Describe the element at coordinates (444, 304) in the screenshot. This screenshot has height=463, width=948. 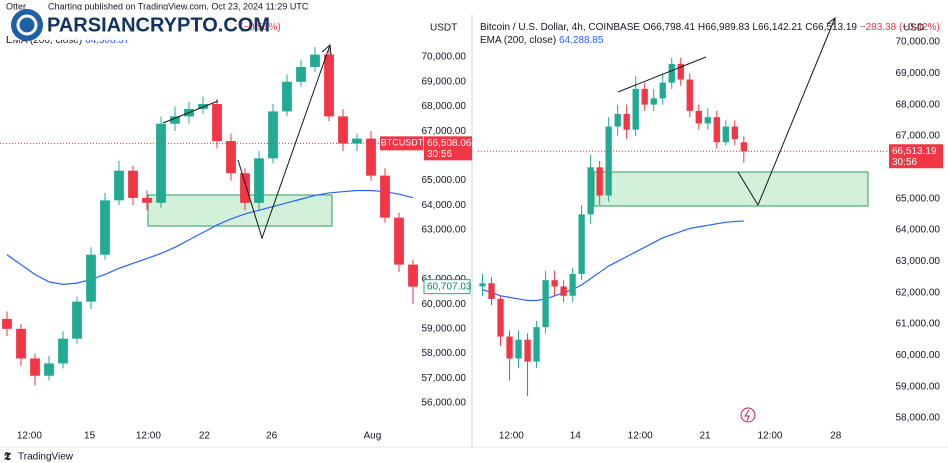
I see `y-tick-label: 60,000.00` at that location.